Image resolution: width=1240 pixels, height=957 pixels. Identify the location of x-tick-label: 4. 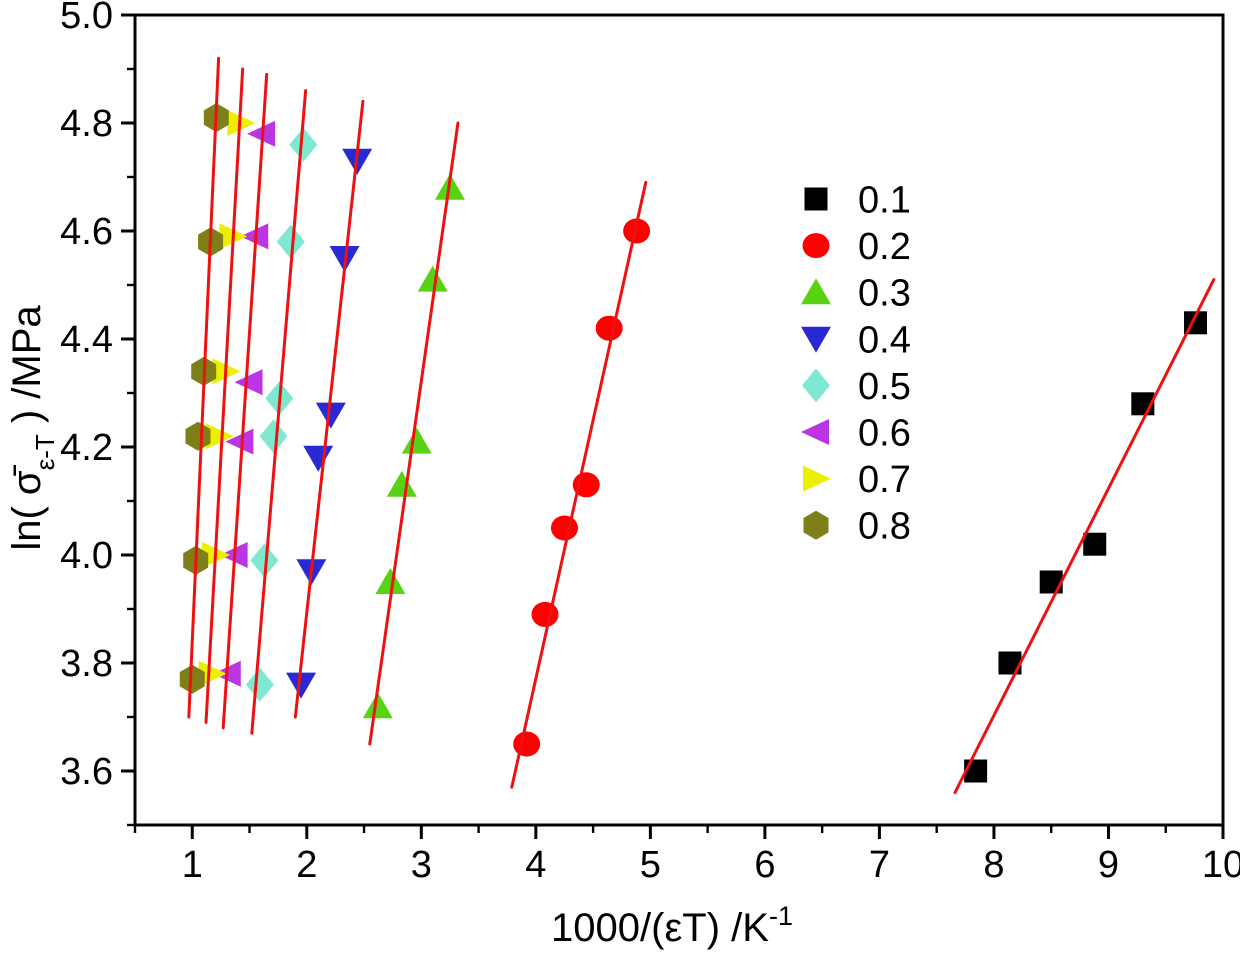
(535, 865).